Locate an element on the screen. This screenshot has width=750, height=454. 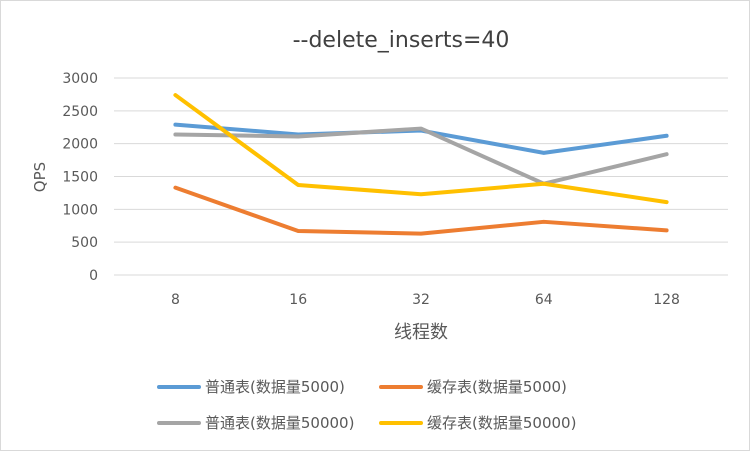
x-tick-label: 32 is located at coordinates (421, 300).